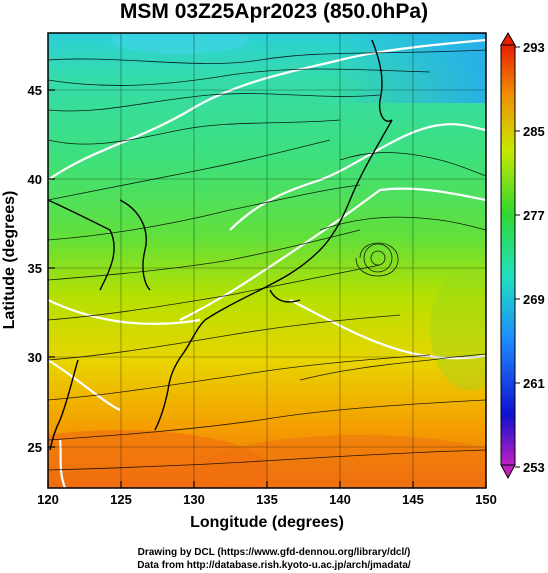  Describe the element at coordinates (35, 268) in the screenshot. I see `y-tick-label: 35` at that location.